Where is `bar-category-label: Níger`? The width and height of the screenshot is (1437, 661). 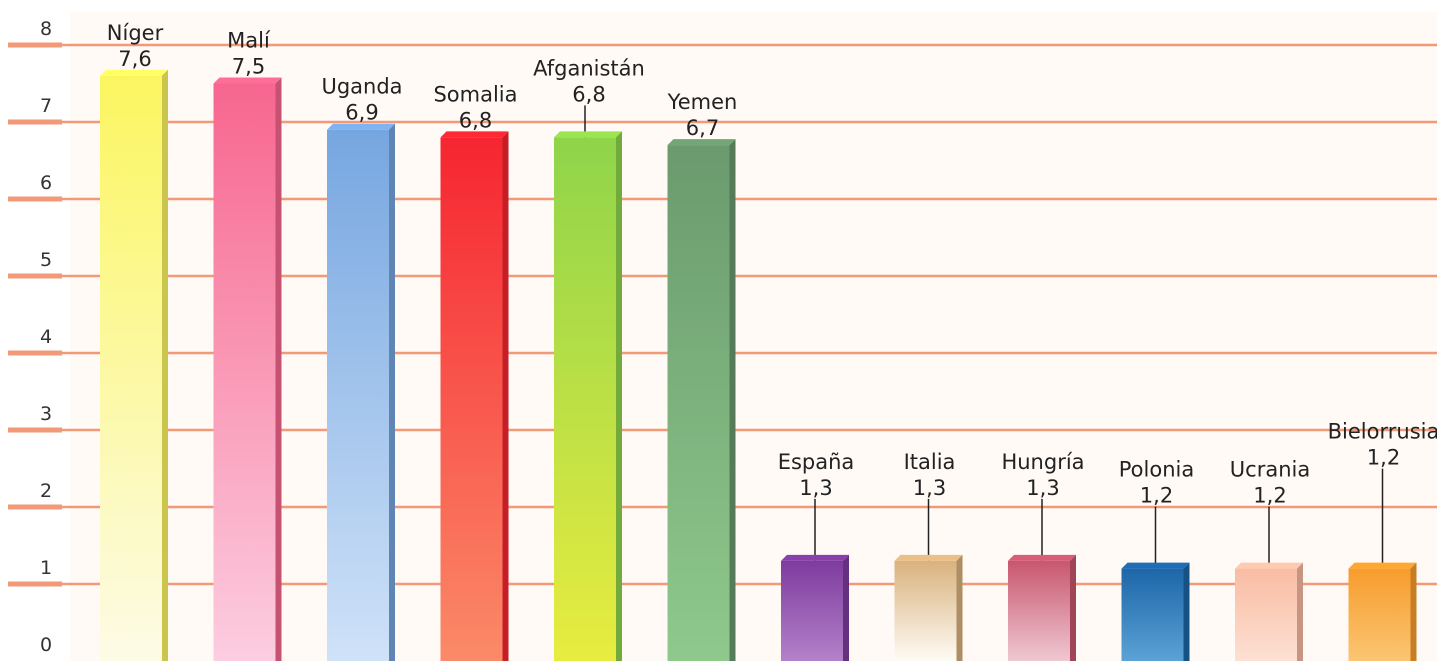
bar-category-label: Níger is located at coordinates (135, 33).